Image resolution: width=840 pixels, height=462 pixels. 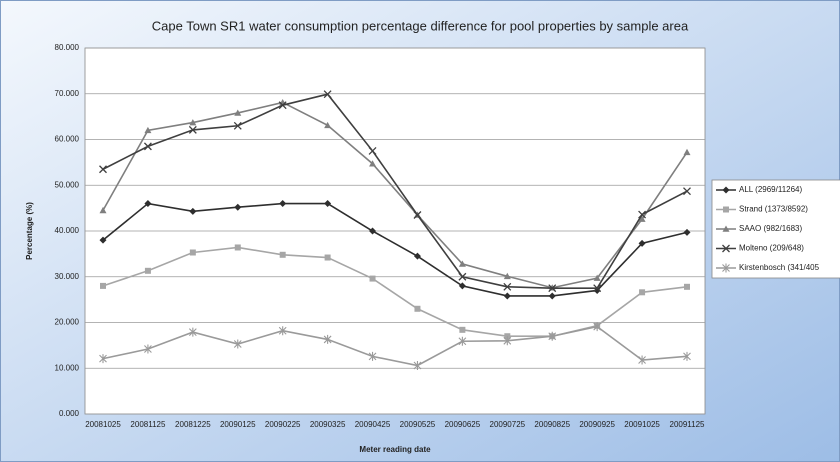 What do you see at coordinates (770, 228) in the screenshot?
I see `legend-label: SAAO (982/1683)` at bounding box center [770, 228].